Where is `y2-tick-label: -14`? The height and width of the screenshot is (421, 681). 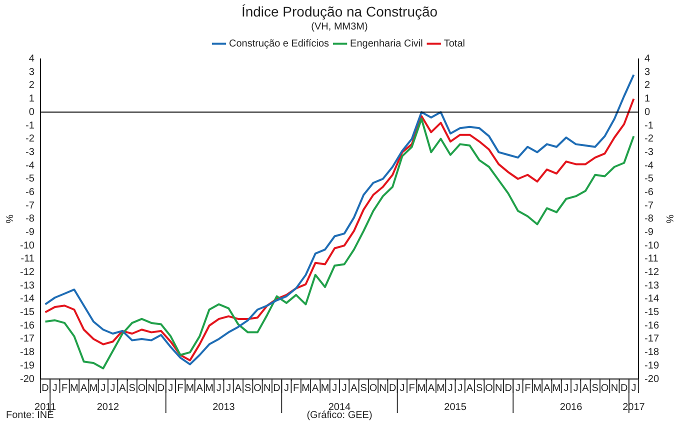
y2-tick-label: -14 is located at coordinates (652, 299).